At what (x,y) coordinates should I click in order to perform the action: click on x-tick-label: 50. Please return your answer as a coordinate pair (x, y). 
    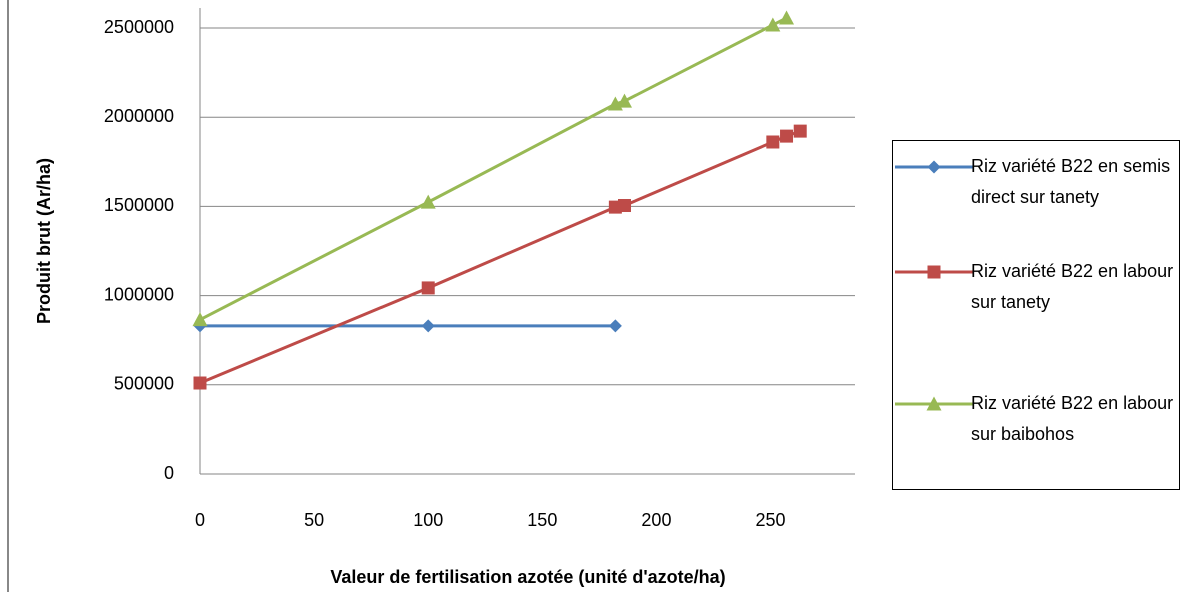
    Looking at the image, I should click on (314, 520).